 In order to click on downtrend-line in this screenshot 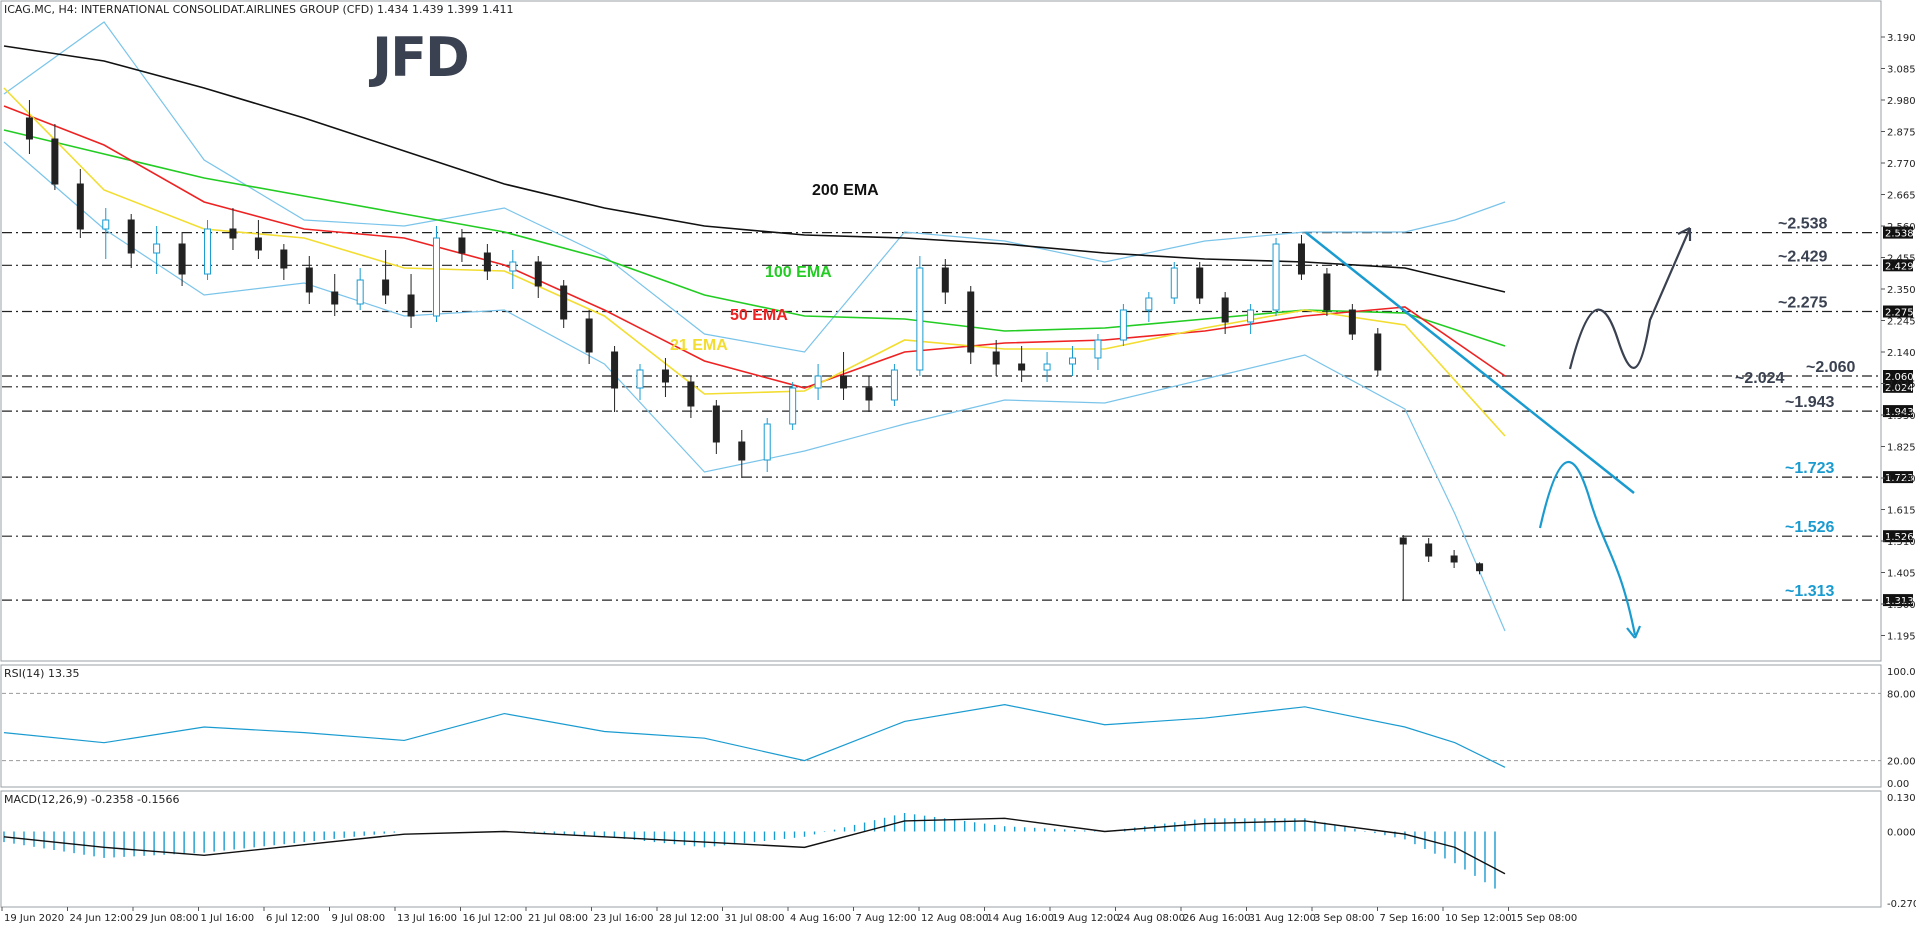, I will do `click(1470, 362)`.